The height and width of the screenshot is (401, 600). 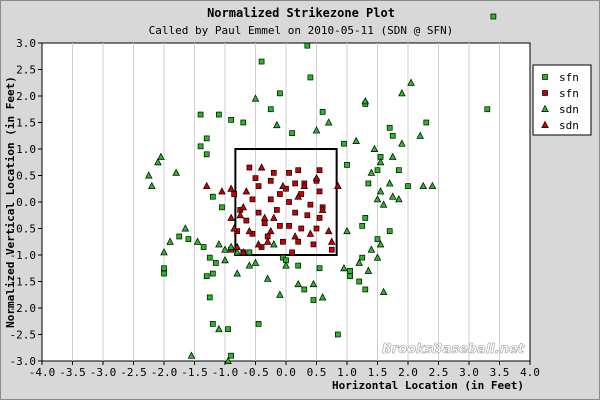 I want to click on x-tick-label: 0.0, so click(x=286, y=372).